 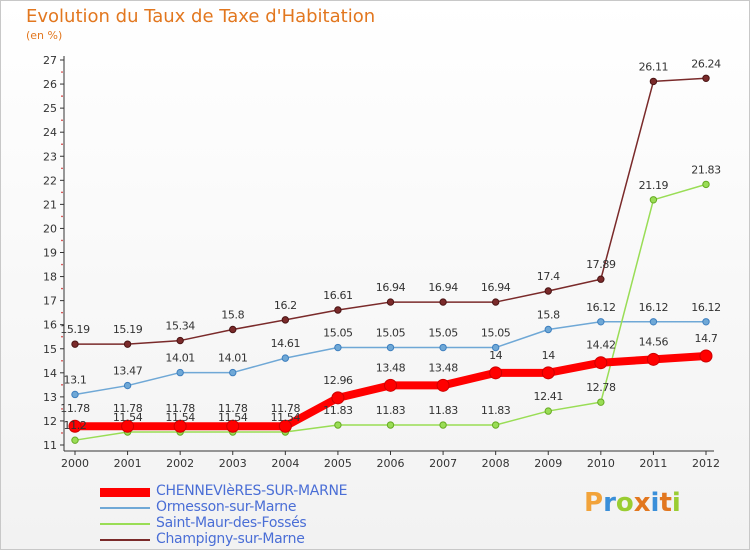 What do you see at coordinates (128, 463) in the screenshot?
I see `x-tick-label: 2001` at bounding box center [128, 463].